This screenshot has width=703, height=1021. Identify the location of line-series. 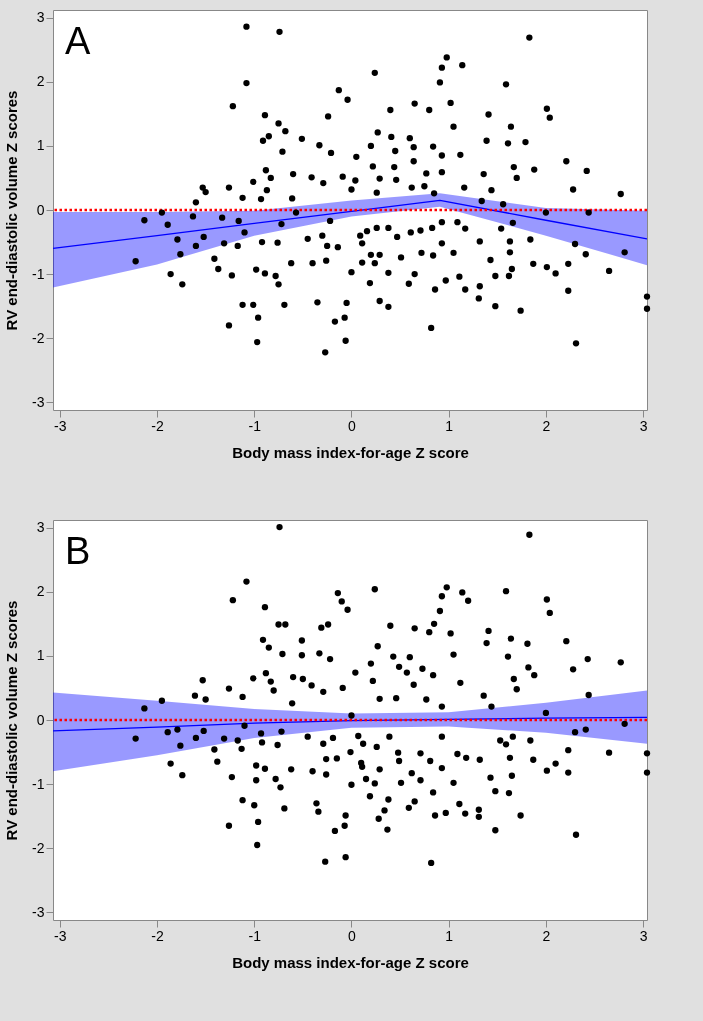
(350, 224).